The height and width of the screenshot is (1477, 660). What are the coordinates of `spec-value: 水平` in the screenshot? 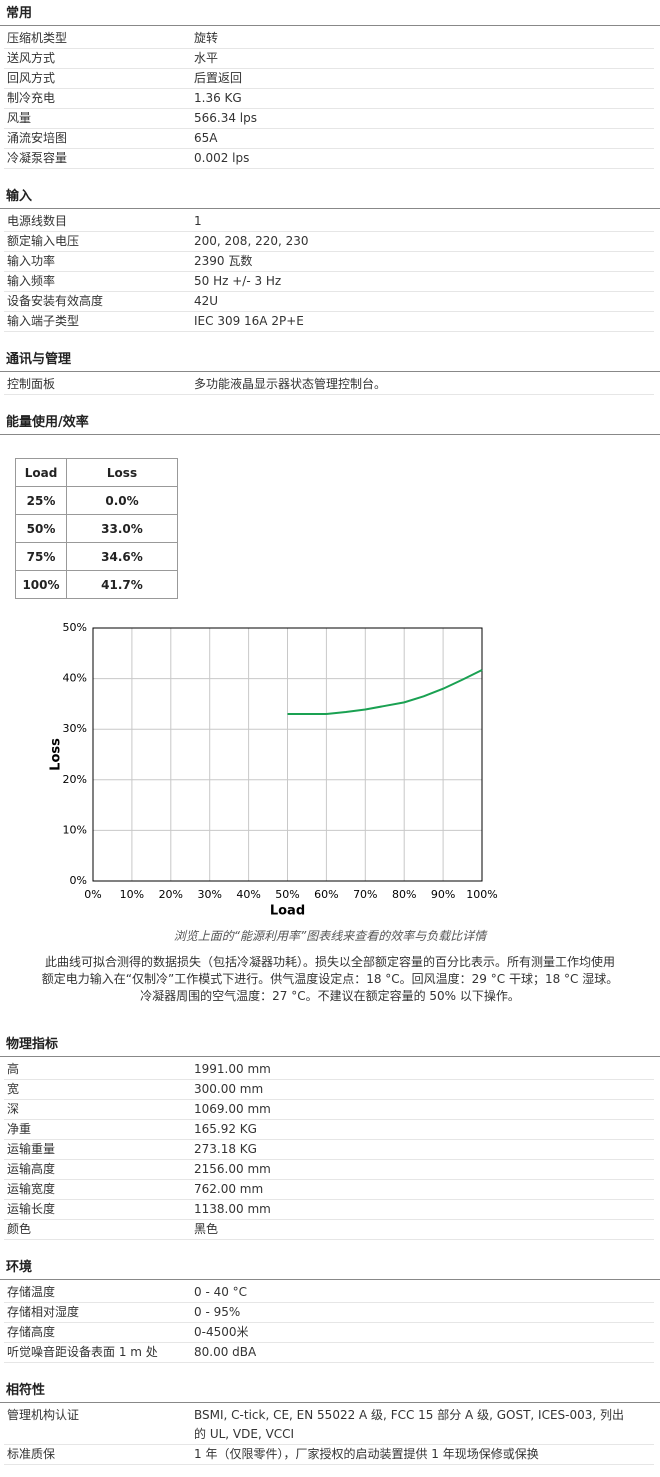 It's located at (206, 58).